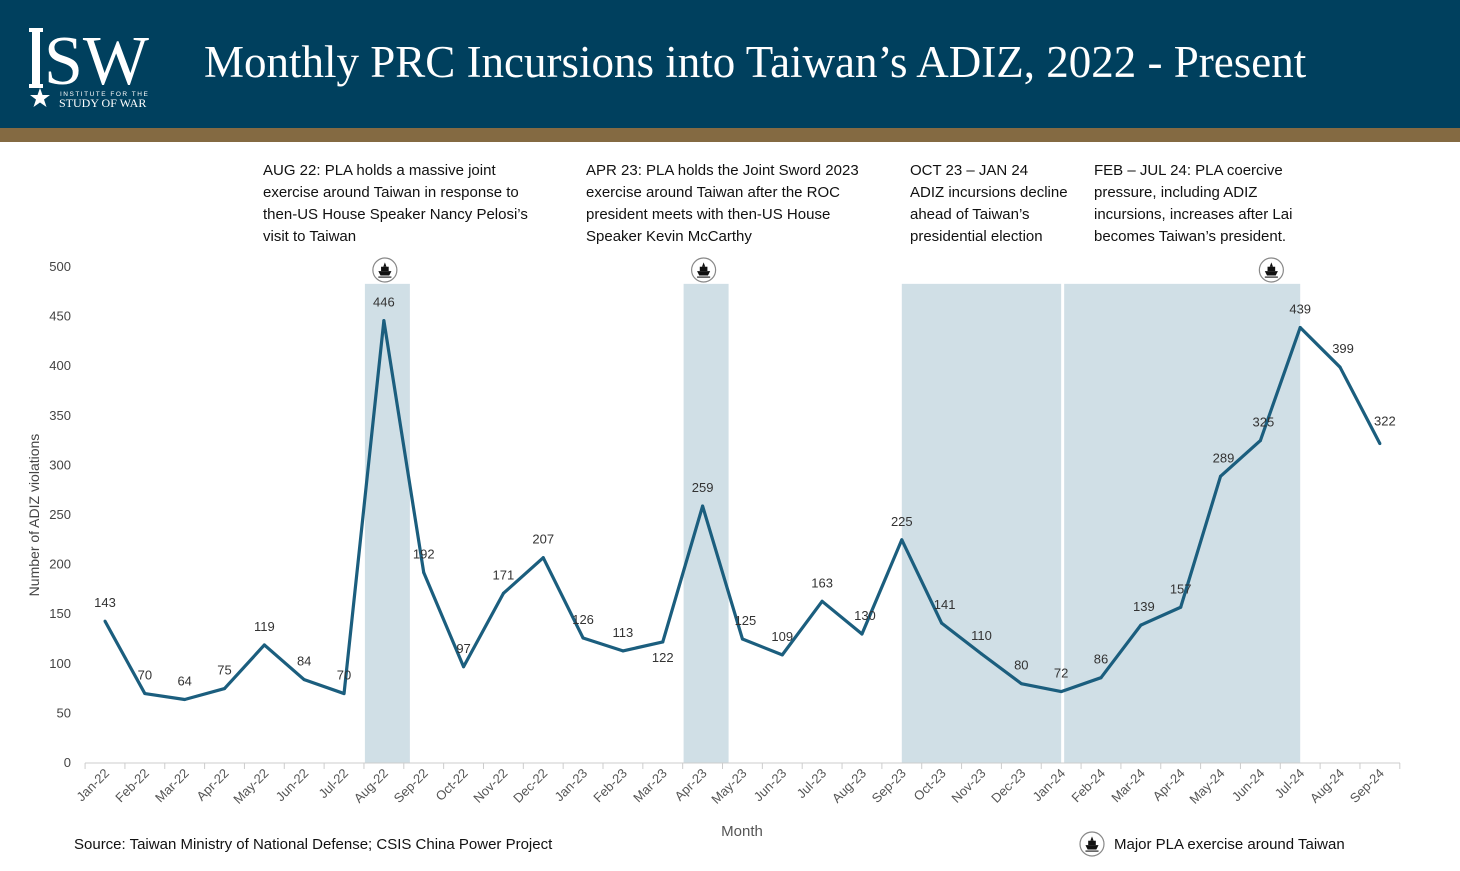 The image size is (1460, 871). What do you see at coordinates (930, 785) in the screenshot?
I see `x-tick-label: Oct-23` at bounding box center [930, 785].